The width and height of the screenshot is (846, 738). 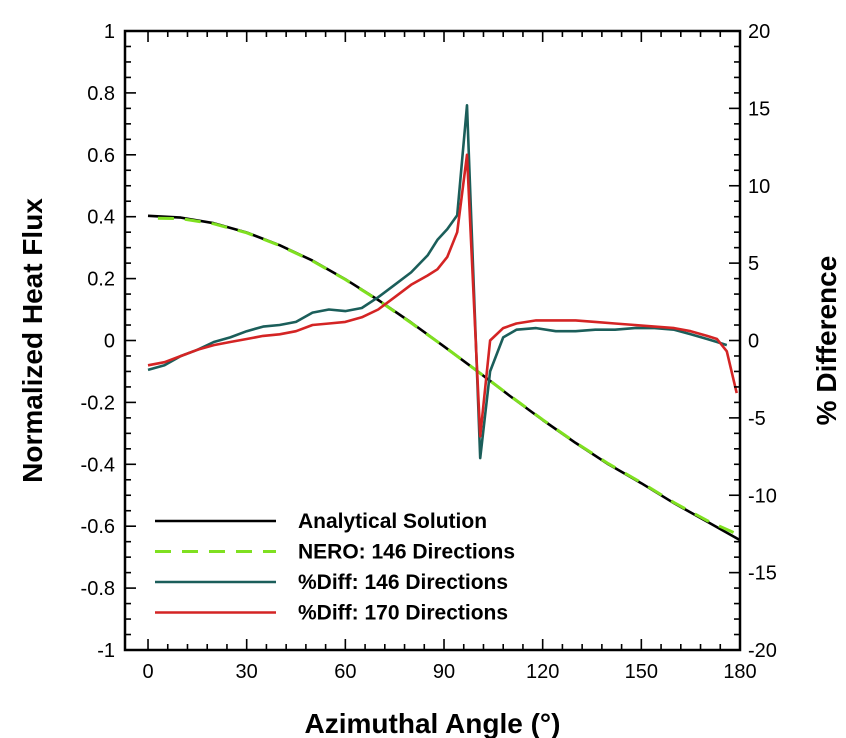 I want to click on y-tick-label: -0.6, so click(x=98, y=527).